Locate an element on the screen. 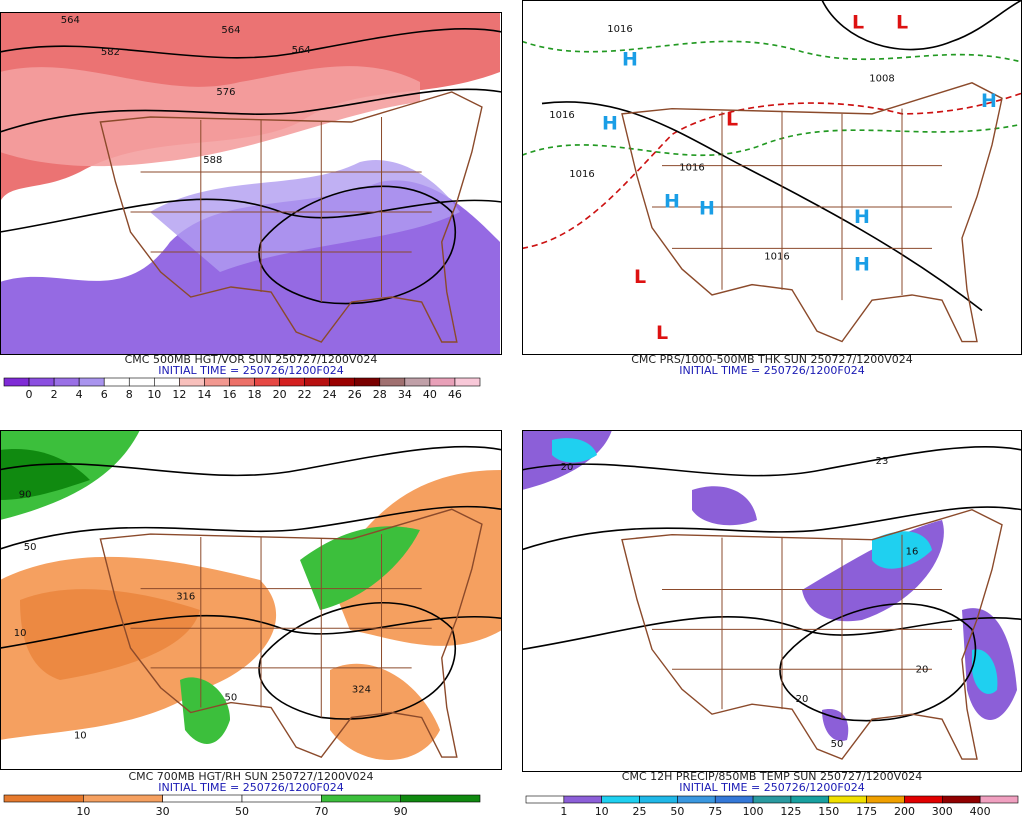  colorbar-label: 14 is located at coordinates (204, 394).